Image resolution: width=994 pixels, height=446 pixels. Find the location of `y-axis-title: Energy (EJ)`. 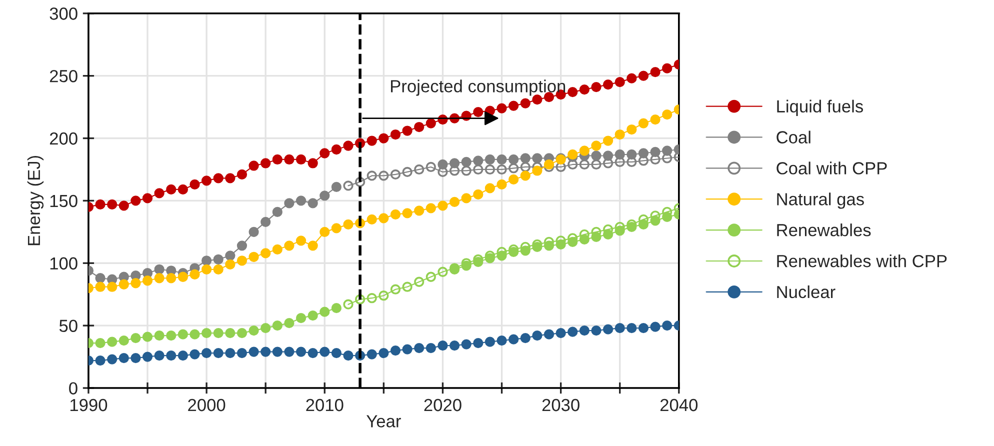

y-axis-title: Energy (EJ) is located at coordinates (35, 201).